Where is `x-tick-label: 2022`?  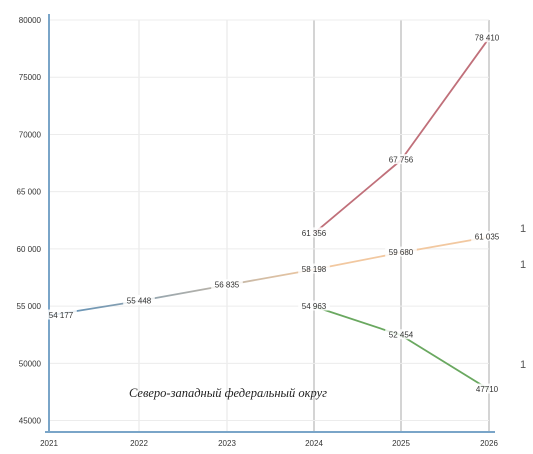
x-tick-label: 2022 is located at coordinates (139, 443).